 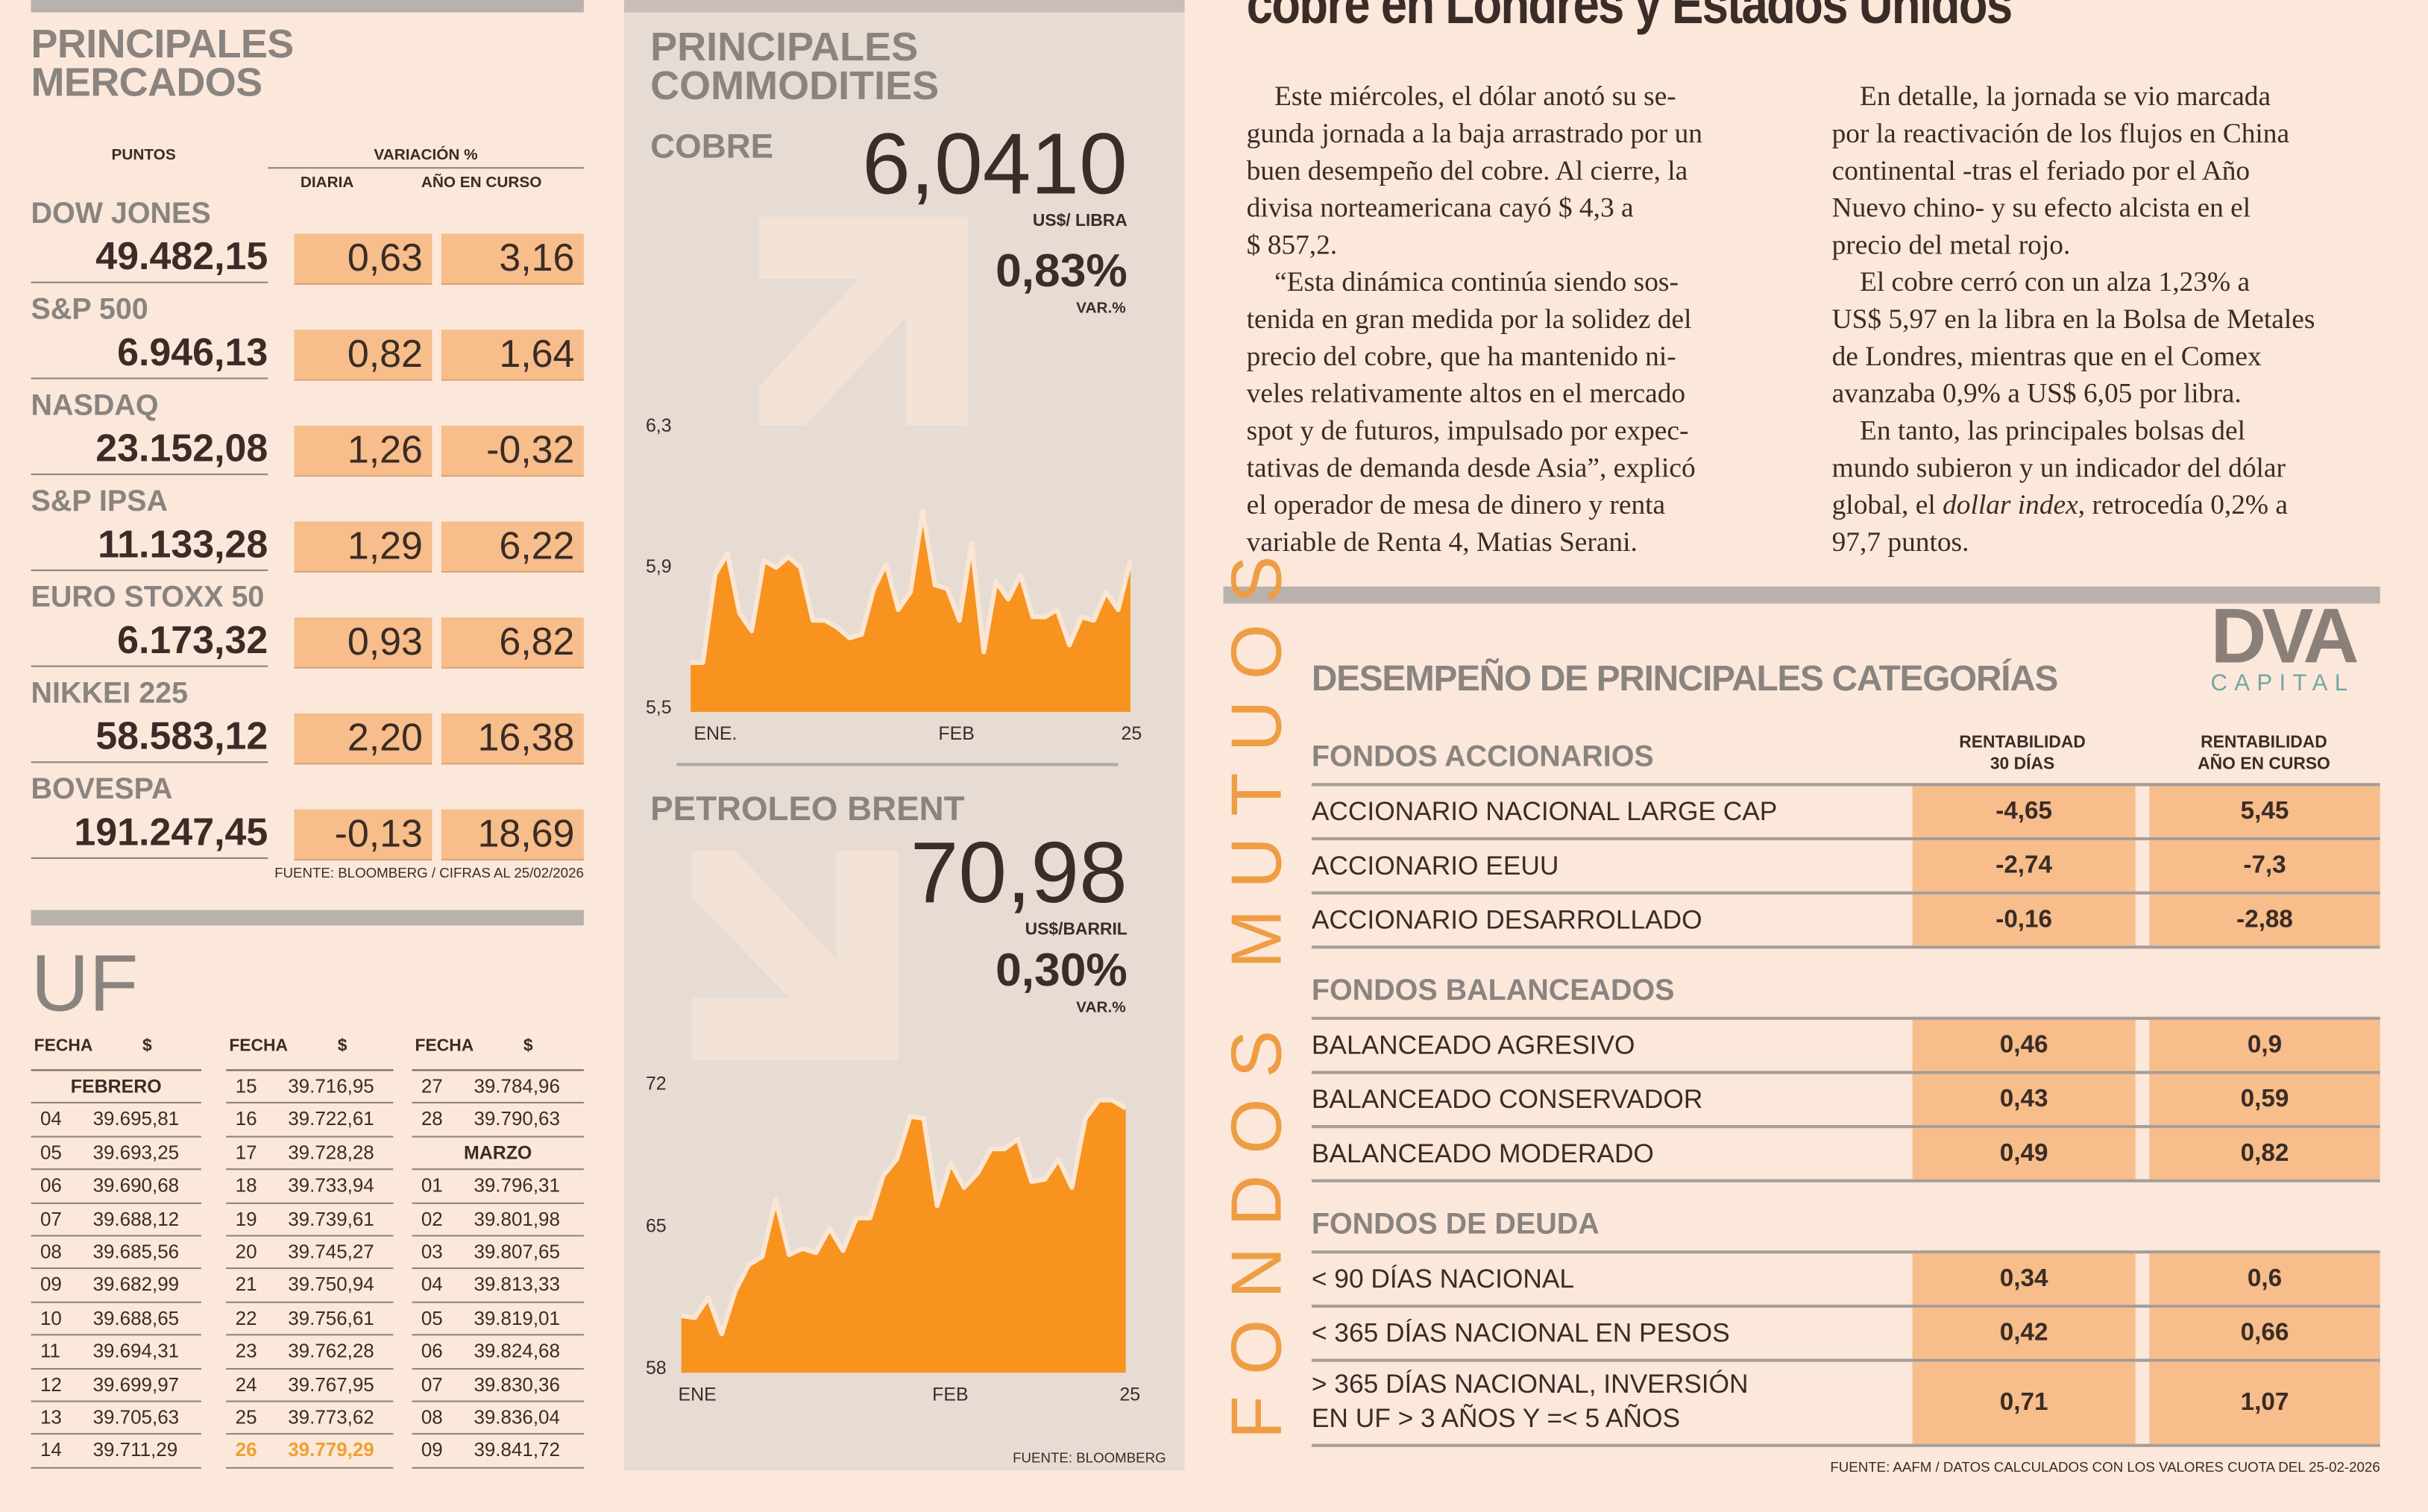 What do you see at coordinates (310, 1121) in the screenshot?
I see `uf-row: 16 39.722,61` at bounding box center [310, 1121].